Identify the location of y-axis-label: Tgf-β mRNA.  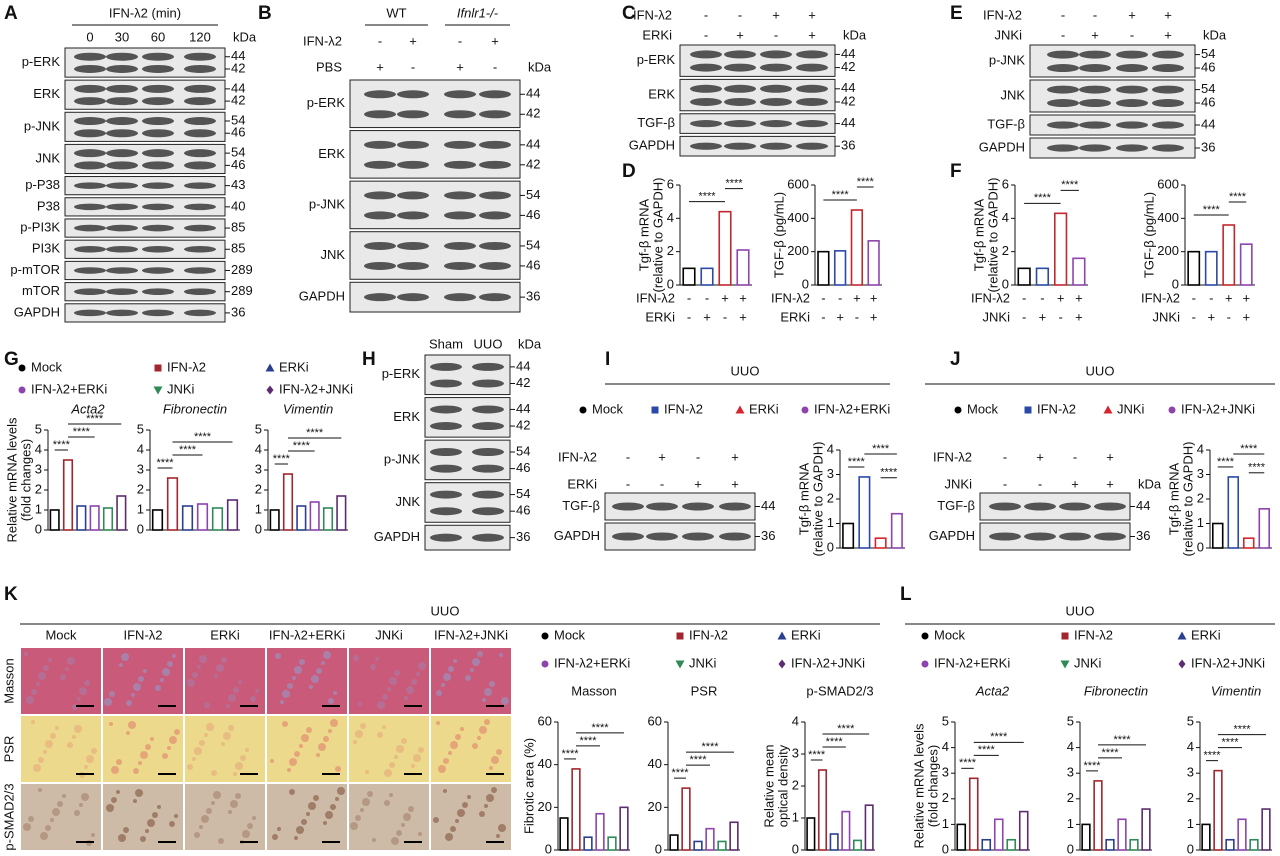
(1173, 498).